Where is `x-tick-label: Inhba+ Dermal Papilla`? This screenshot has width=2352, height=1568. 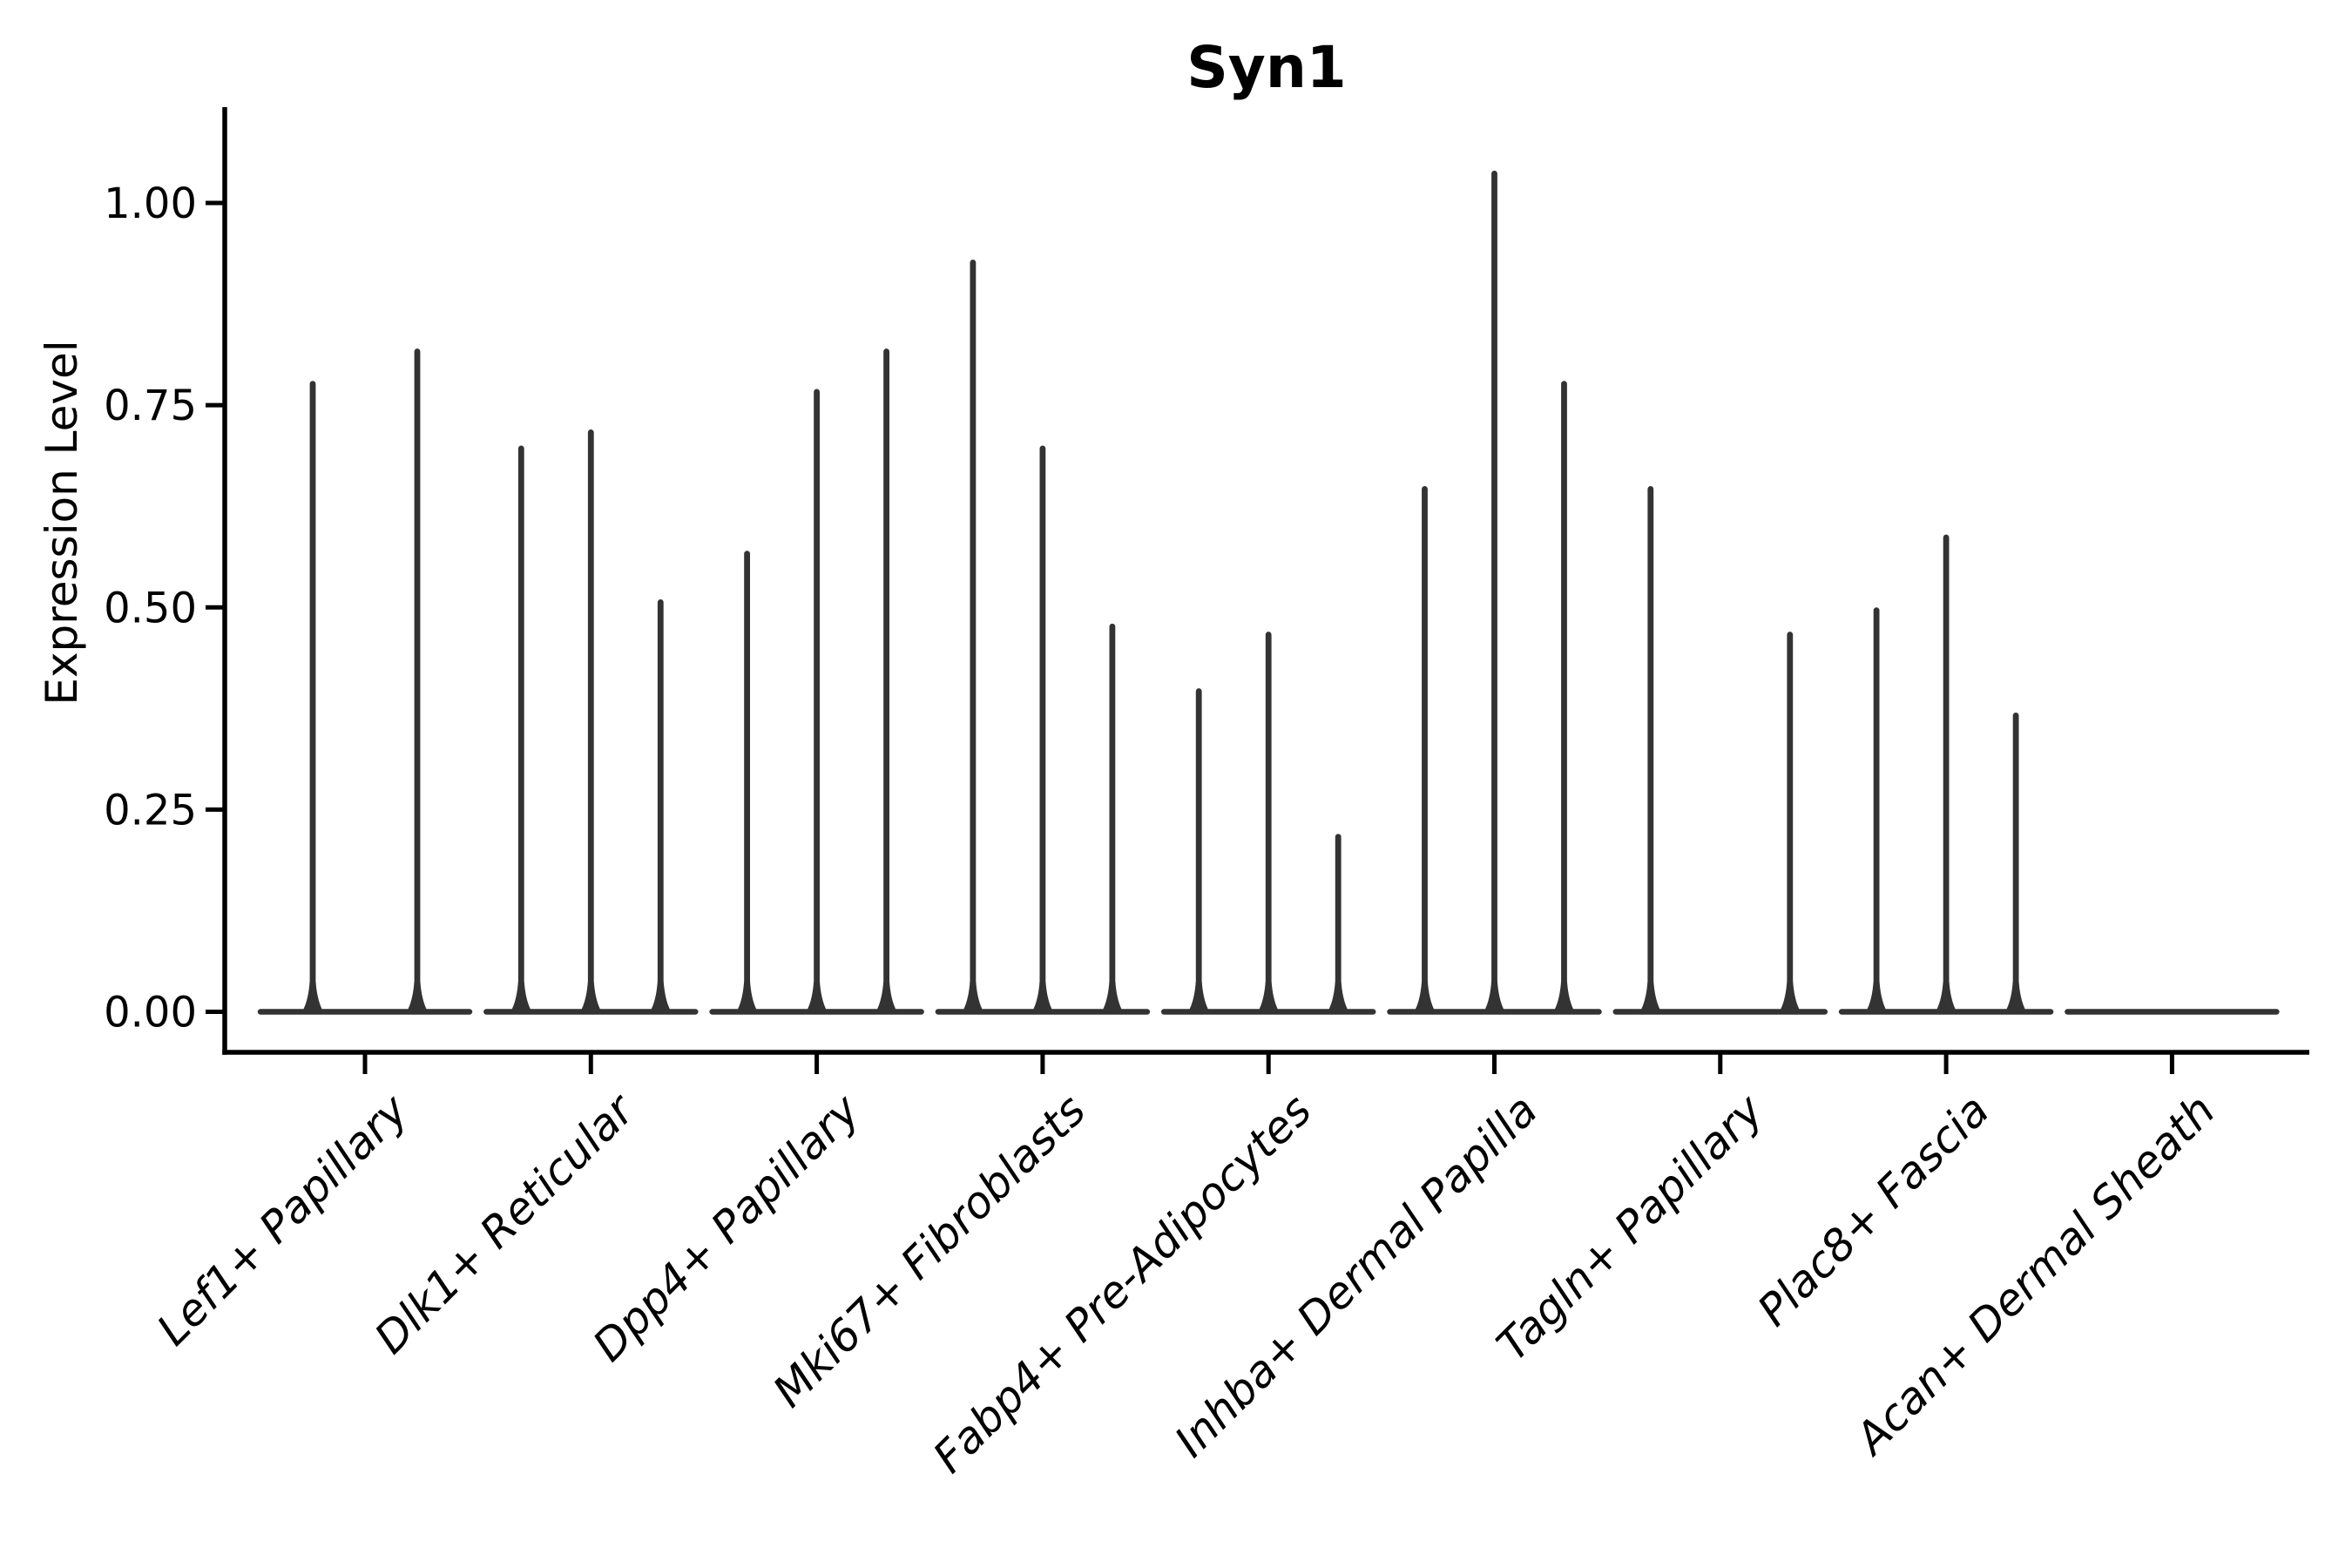 x-tick-label: Inhba+ Dermal Papilla is located at coordinates (1356, 1275).